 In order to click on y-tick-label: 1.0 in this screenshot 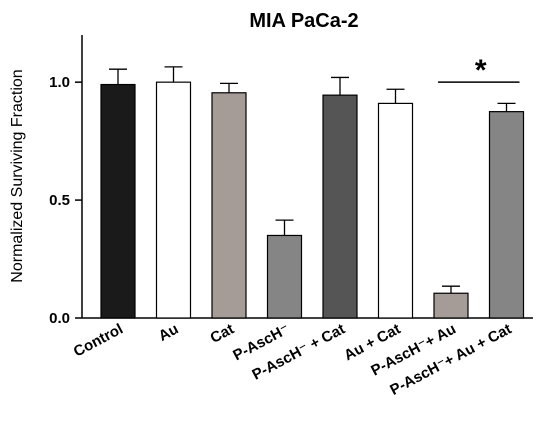, I will do `click(59, 82)`.